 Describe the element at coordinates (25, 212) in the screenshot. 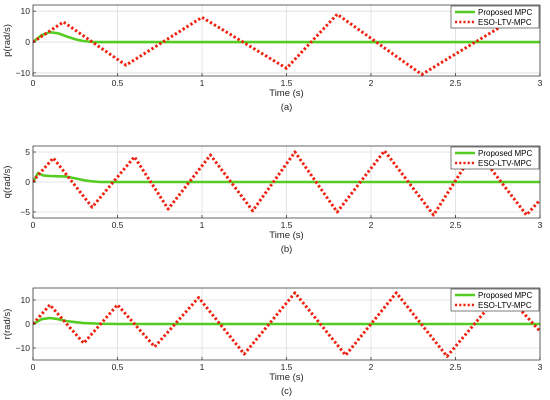

I see `y-tick-label: −5` at that location.